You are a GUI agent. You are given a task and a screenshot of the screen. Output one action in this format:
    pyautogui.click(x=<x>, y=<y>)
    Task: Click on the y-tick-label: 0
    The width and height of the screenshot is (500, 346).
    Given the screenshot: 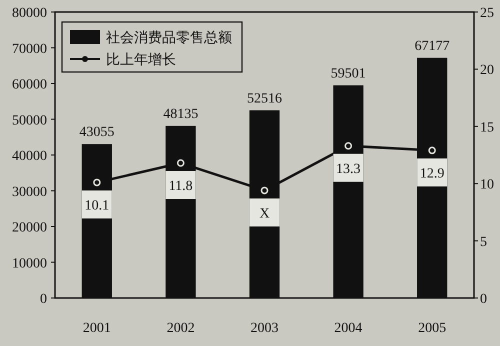 What is the action you would take?
    pyautogui.click(x=43, y=299)
    